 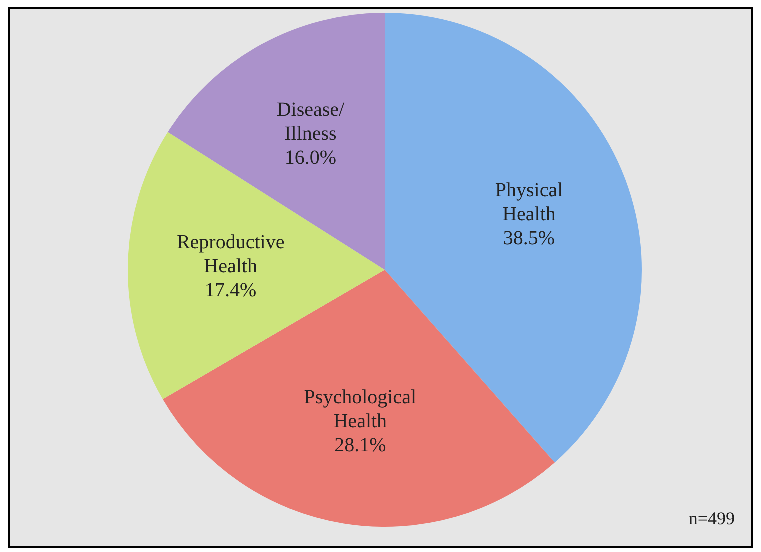 I want to click on slice-label: Physical Health, so click(x=529, y=203).